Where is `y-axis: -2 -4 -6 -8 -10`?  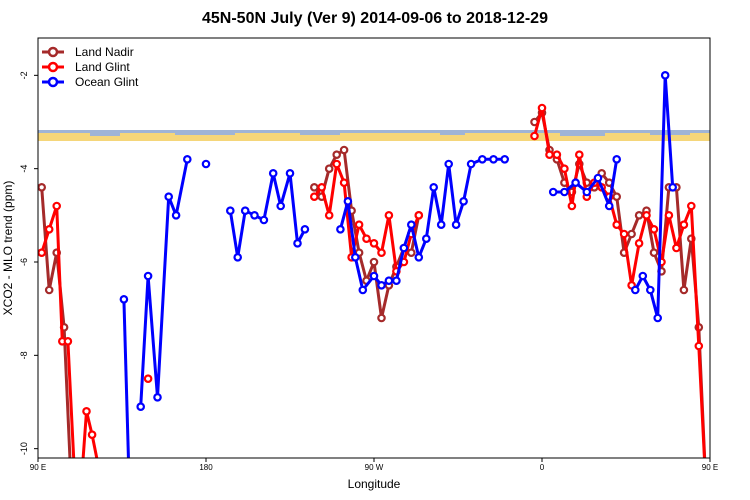 y-axis: -2 -4 -6 -8 -10 is located at coordinates (28, 263).